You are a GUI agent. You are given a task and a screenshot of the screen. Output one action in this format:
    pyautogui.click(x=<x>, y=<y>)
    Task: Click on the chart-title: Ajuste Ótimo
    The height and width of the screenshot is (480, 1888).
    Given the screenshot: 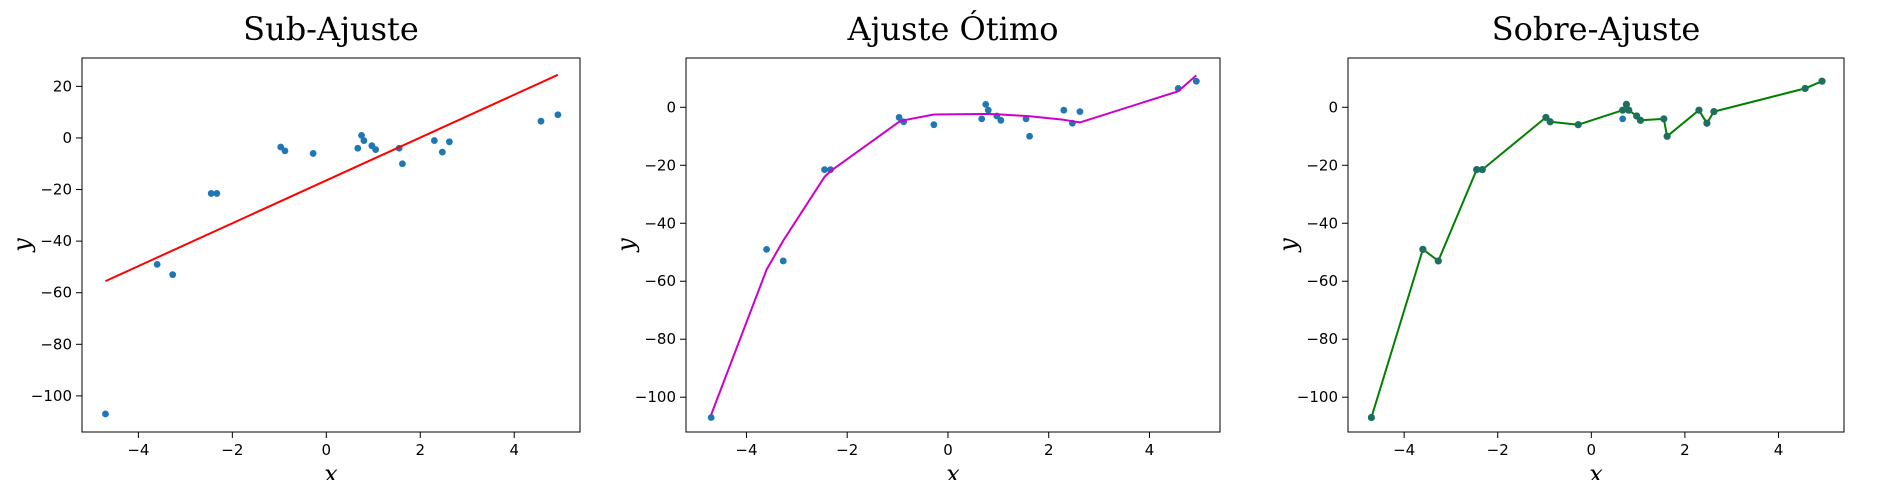 What is the action you would take?
    pyautogui.click(x=953, y=29)
    